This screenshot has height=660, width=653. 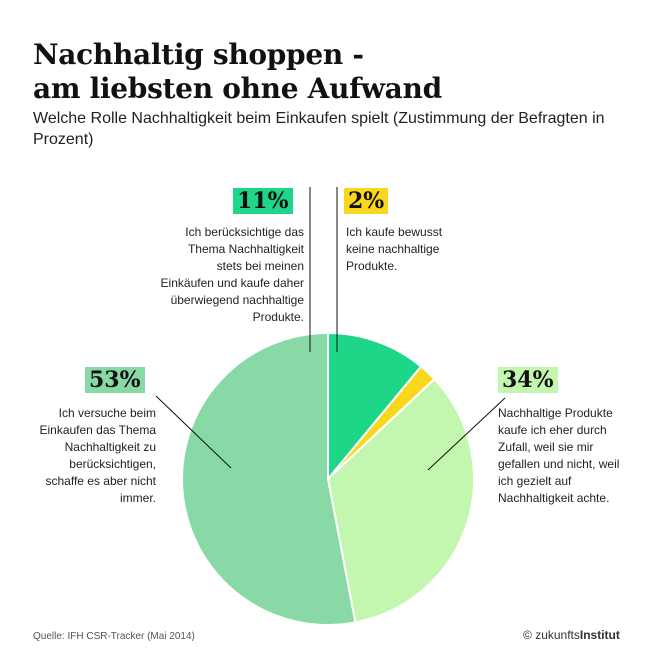 I want to click on brand-icon: ©, so click(x=527, y=635).